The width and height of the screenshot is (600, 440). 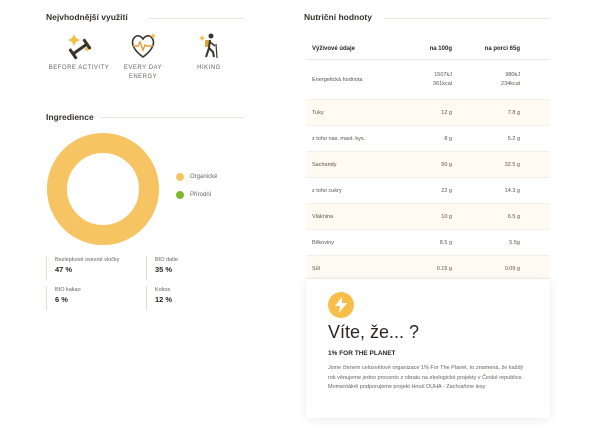 What do you see at coordinates (443, 74) in the screenshot?
I see `energy-kj: 1507kJ` at bounding box center [443, 74].